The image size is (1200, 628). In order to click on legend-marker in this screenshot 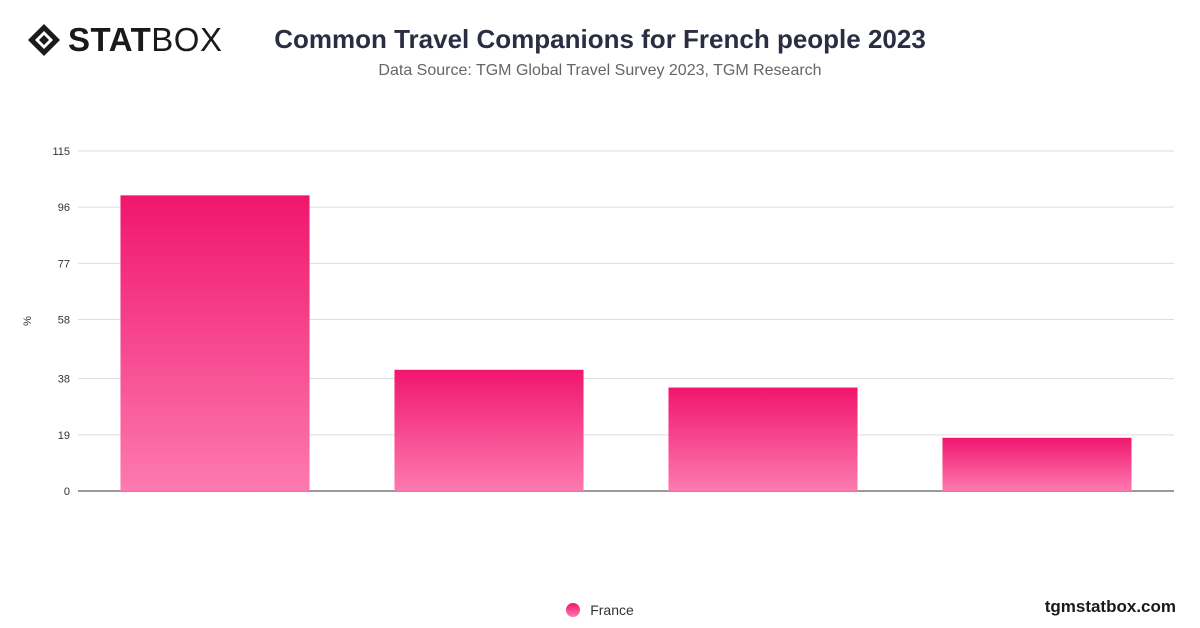, I will do `click(573, 610)`.